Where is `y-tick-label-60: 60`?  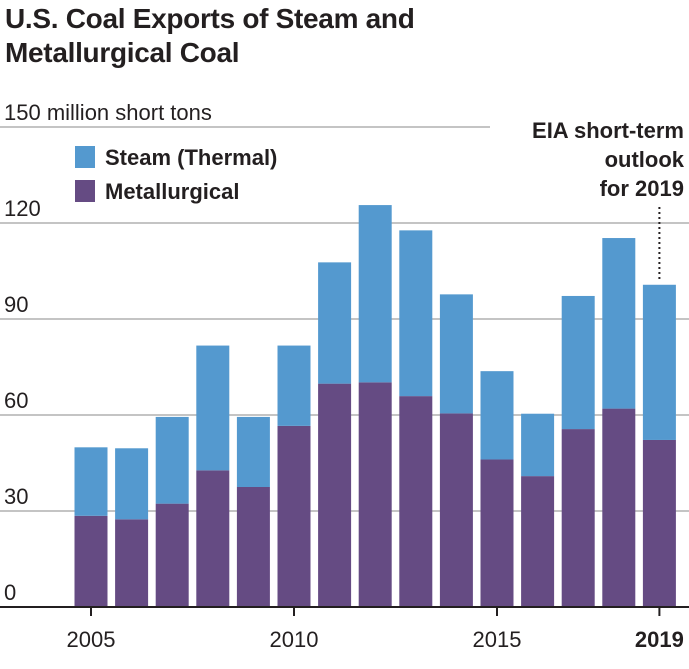 y-tick-label-60: 60 is located at coordinates (16, 400).